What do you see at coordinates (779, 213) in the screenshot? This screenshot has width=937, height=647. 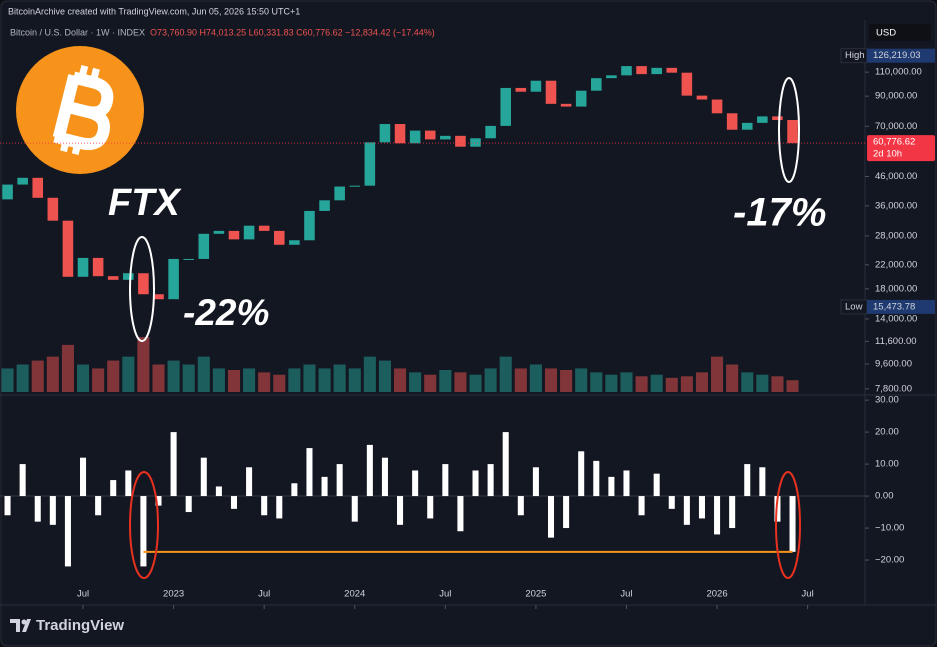 I see `annotation-drop: -17%` at bounding box center [779, 213].